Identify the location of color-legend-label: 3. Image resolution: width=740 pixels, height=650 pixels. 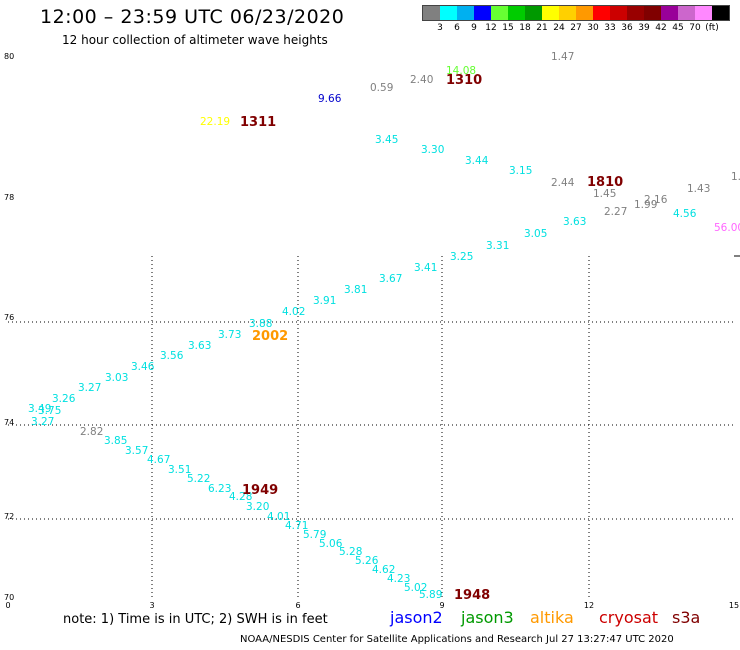
(440, 28).